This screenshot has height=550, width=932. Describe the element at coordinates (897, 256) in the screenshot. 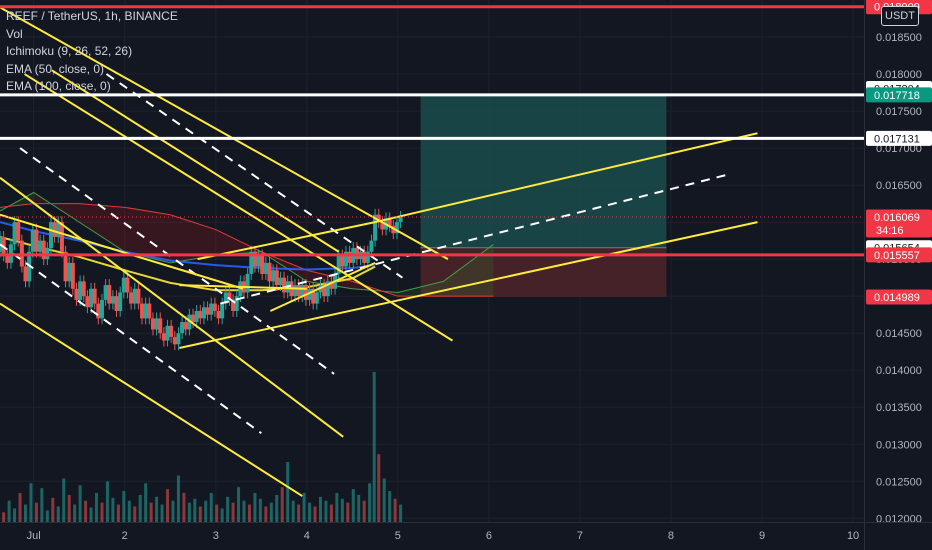

I see `price-tag-6: 0.015557` at that location.